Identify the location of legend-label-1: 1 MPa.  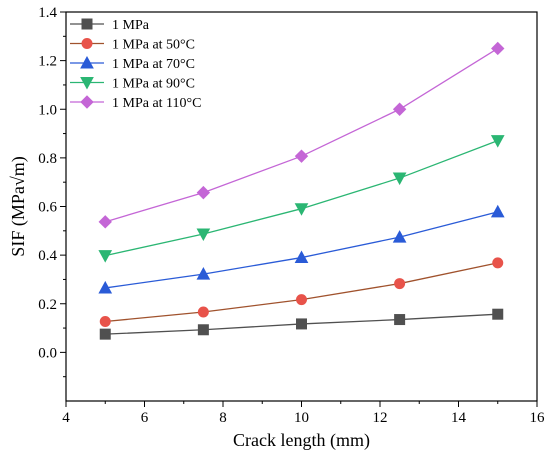
(131, 25).